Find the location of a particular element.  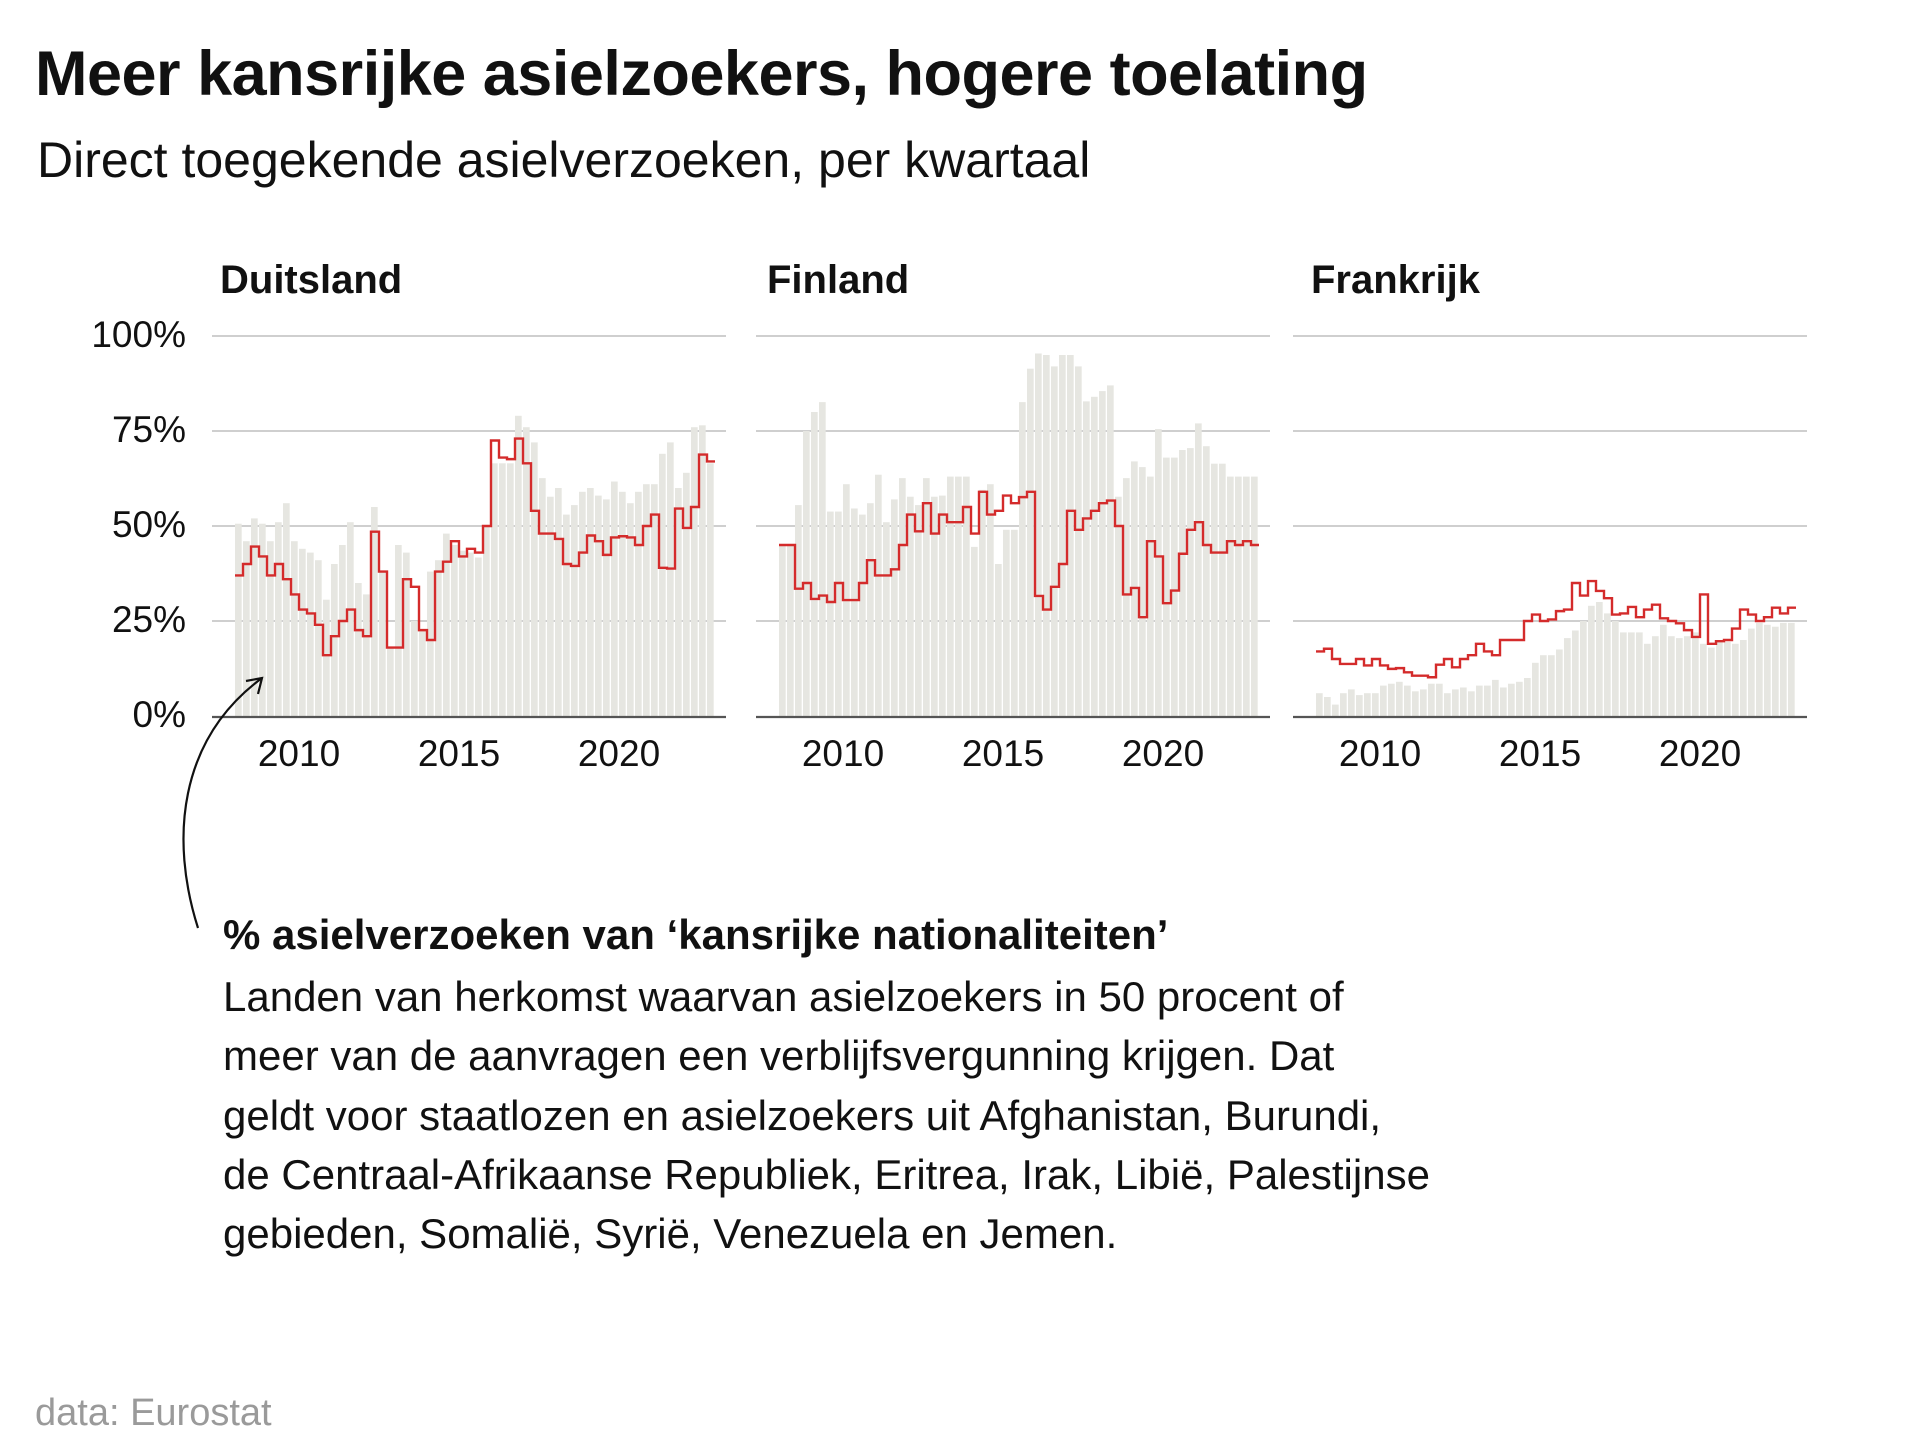

x-tick-label: 2010 is located at coordinates (299, 753).